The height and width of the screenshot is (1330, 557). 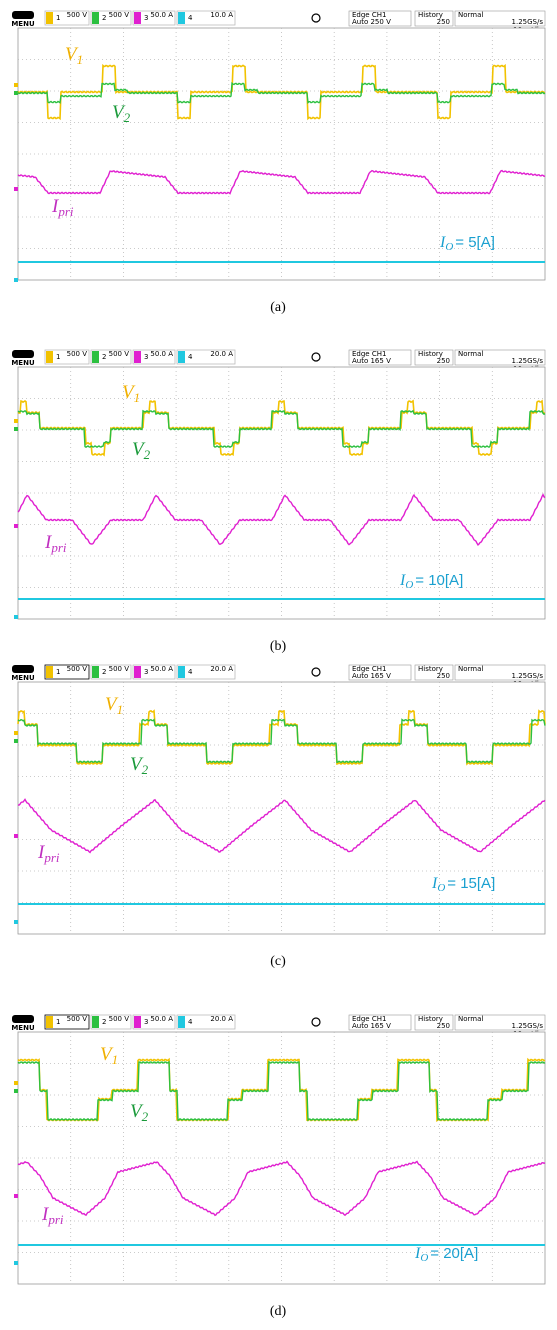 I want to click on trigger-line2: Auto 250 V, so click(x=371, y=22).